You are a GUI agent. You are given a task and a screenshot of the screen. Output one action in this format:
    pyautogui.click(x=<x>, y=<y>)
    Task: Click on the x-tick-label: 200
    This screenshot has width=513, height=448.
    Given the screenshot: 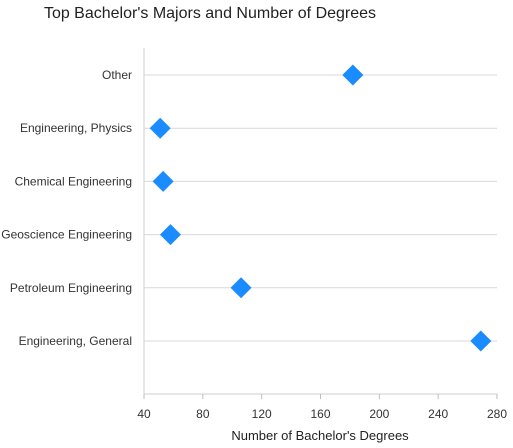 What is the action you would take?
    pyautogui.click(x=379, y=414)
    